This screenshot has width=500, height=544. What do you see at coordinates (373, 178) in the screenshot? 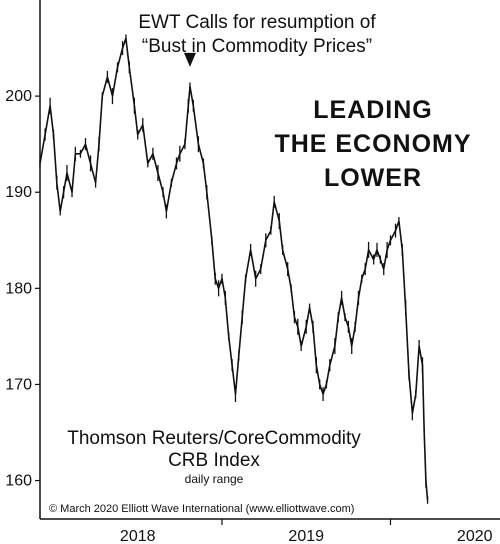
I see `headline-line-3: LOWER` at bounding box center [373, 178].